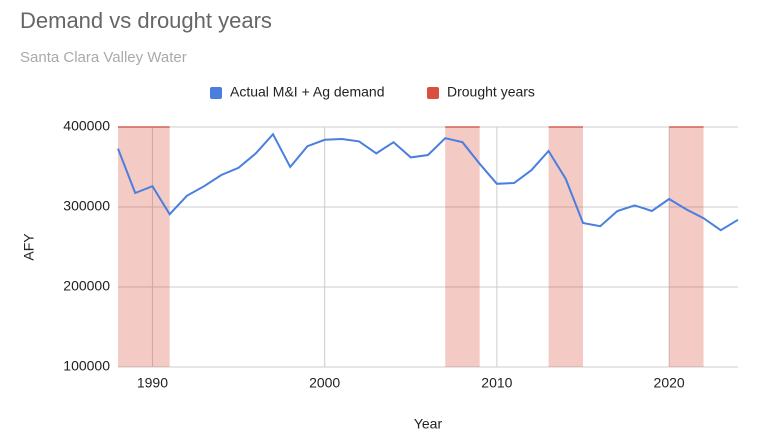 The height and width of the screenshot is (444, 768). Describe the element at coordinates (86, 126) in the screenshot. I see `y-tick-label: 400000` at that location.